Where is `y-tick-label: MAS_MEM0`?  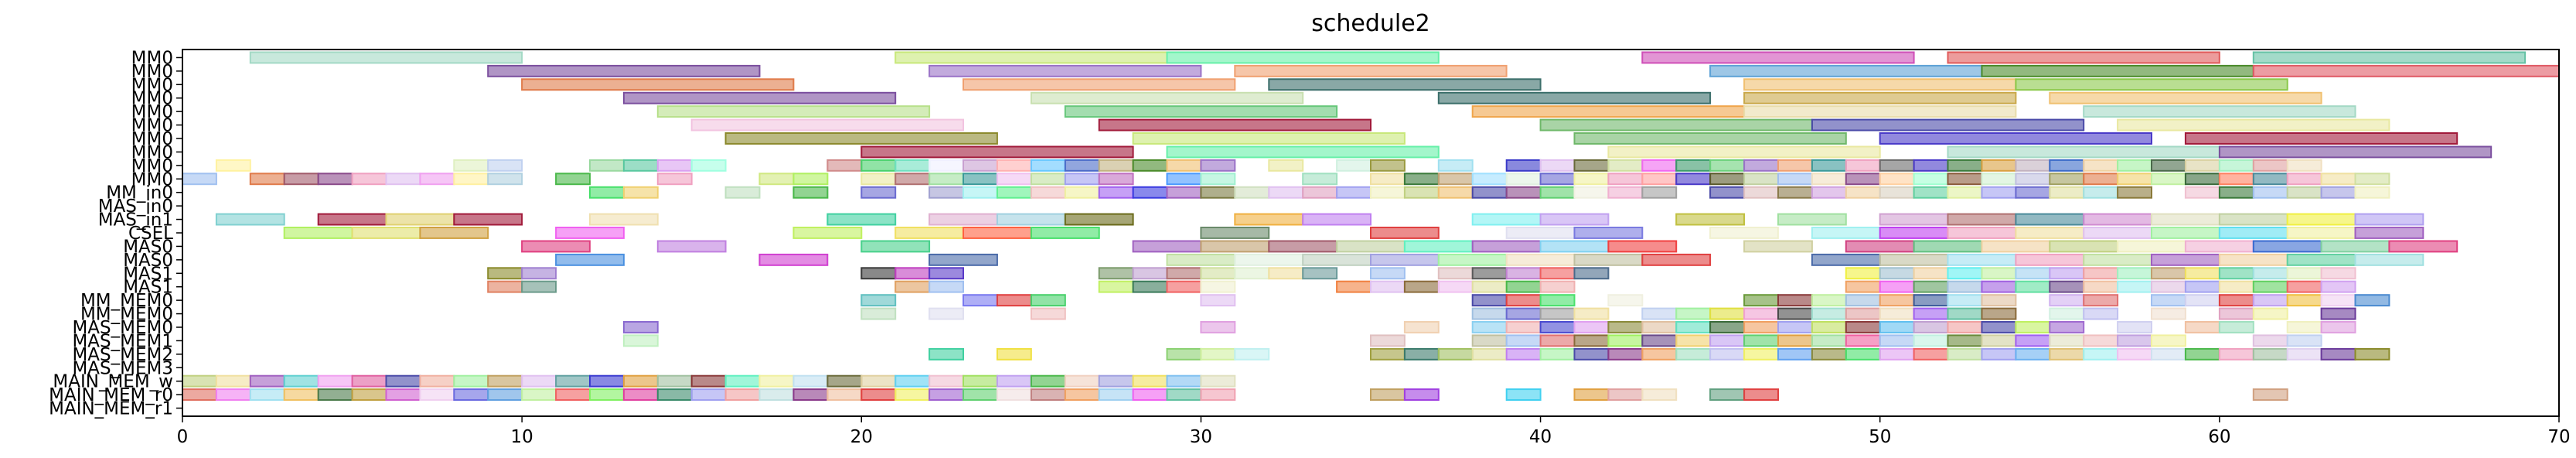
y-tick-label: MAS_MEM0 is located at coordinates (123, 328).